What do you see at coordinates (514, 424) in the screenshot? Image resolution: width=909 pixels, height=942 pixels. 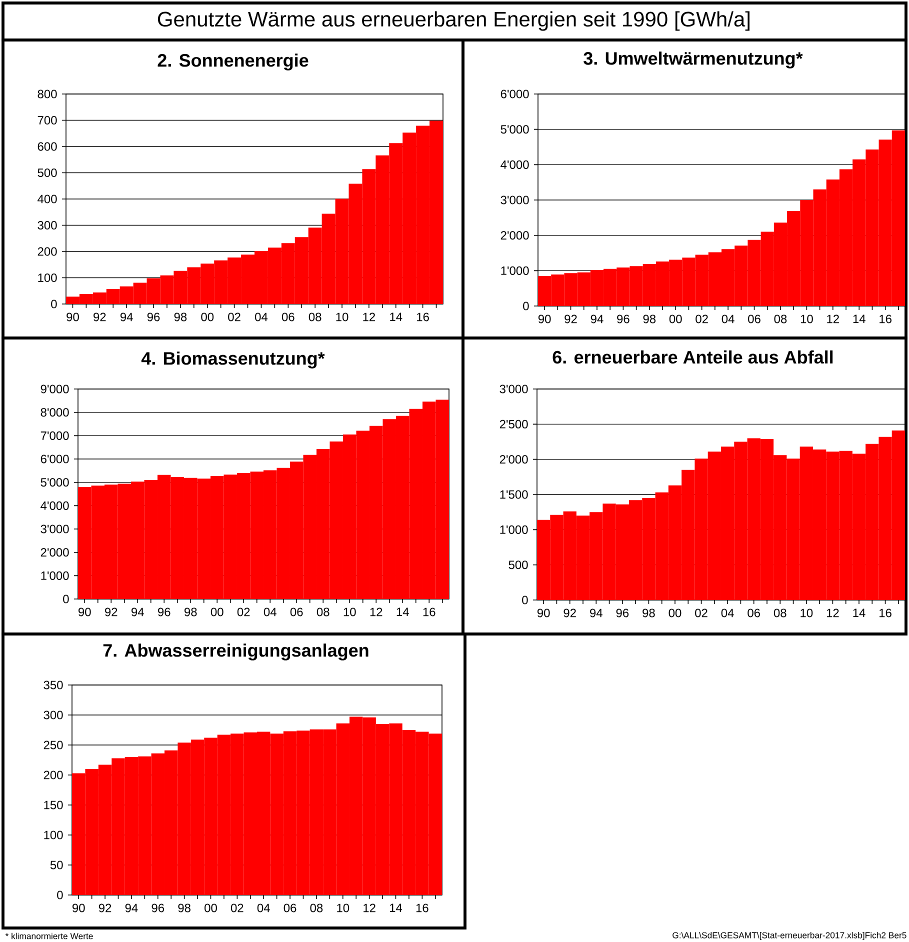 I see `y-tick-label: 2'500` at bounding box center [514, 424].